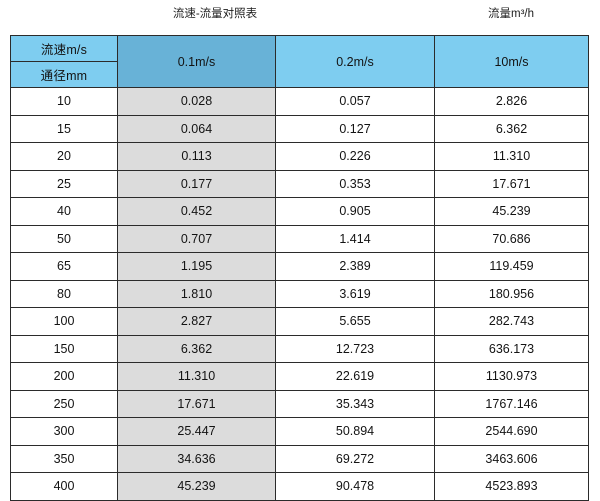 This screenshot has width=600, height=501. Describe the element at coordinates (196, 238) in the screenshot. I see `cell-flow-0-1ms: 0.707` at that location.